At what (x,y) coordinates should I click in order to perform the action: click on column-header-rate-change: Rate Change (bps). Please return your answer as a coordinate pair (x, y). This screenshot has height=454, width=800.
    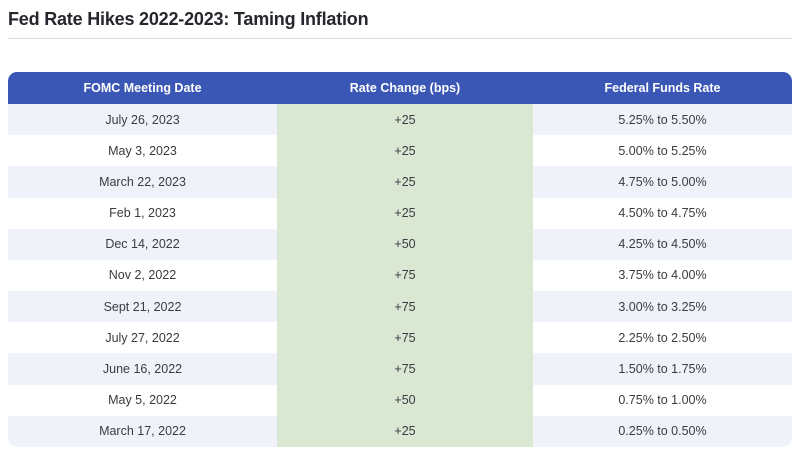
    Looking at the image, I should click on (405, 88).